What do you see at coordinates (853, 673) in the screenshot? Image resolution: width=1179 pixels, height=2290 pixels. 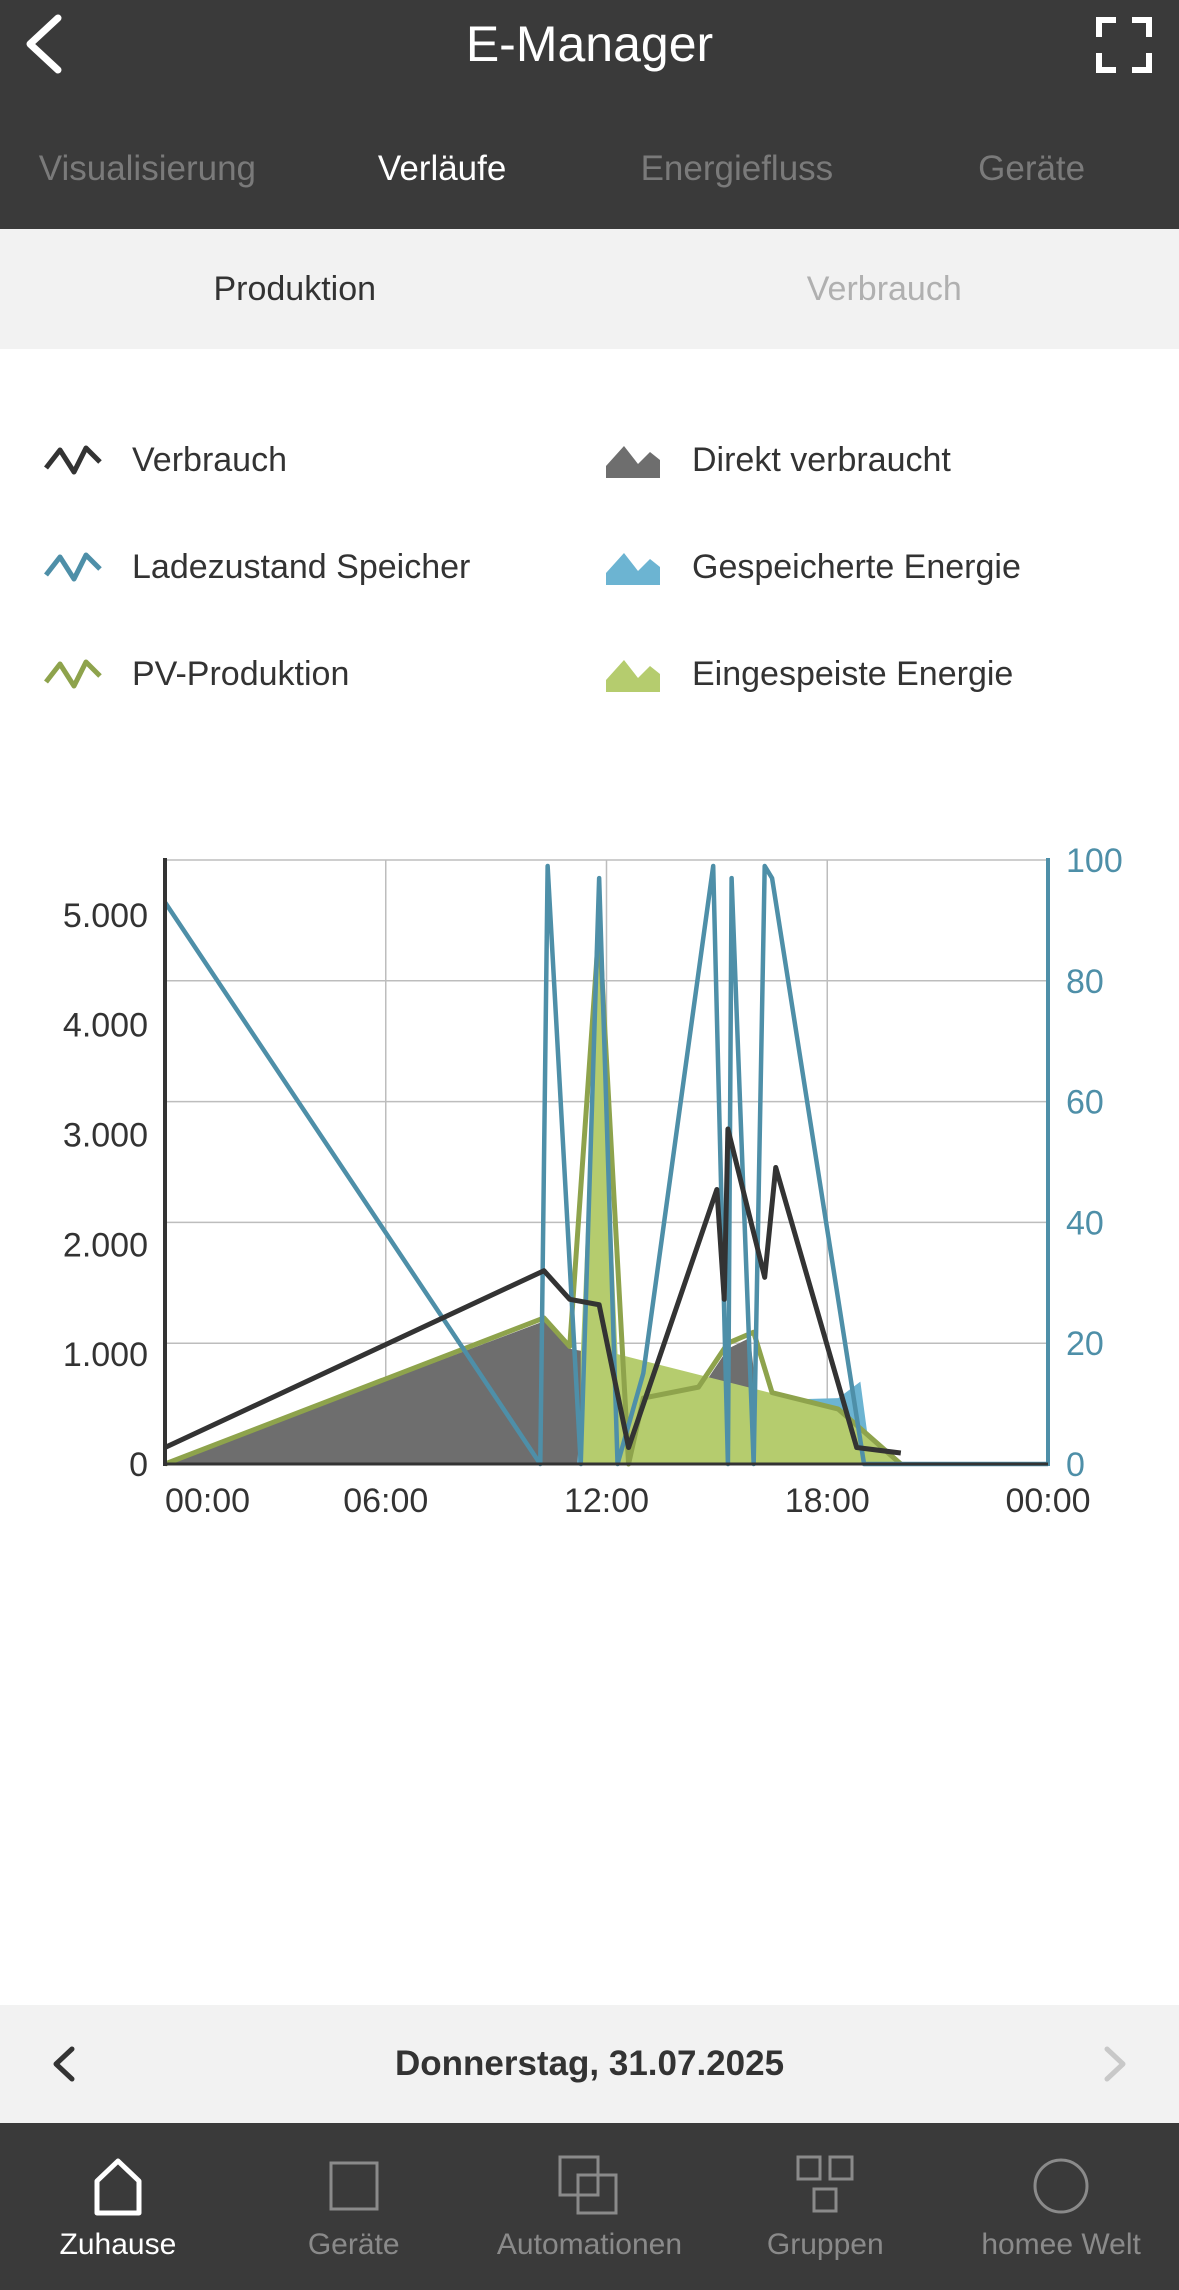 I see `legend-label: Eingespeiste Energie` at bounding box center [853, 673].